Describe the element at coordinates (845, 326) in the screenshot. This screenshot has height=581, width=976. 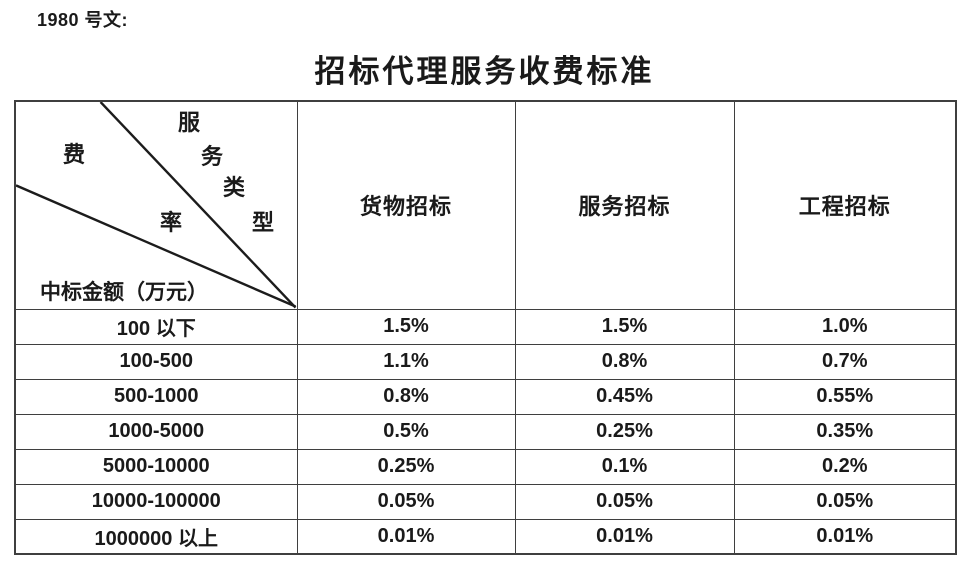
I see `rate-cell: 1.0%` at that location.